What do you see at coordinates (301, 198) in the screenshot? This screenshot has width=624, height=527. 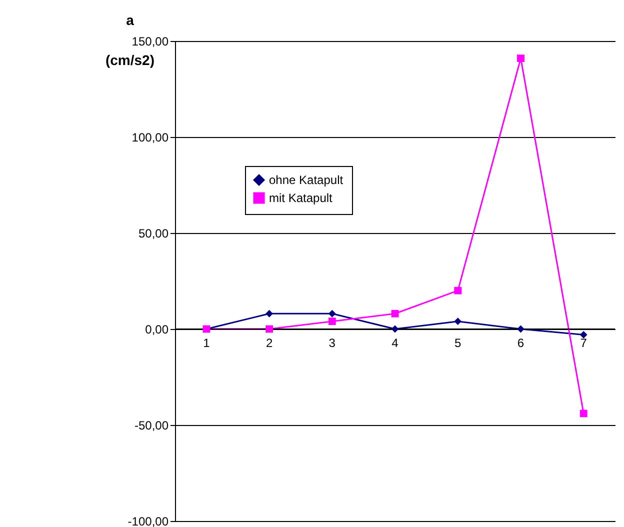 I see `legend-label: mit Katapult` at bounding box center [301, 198].